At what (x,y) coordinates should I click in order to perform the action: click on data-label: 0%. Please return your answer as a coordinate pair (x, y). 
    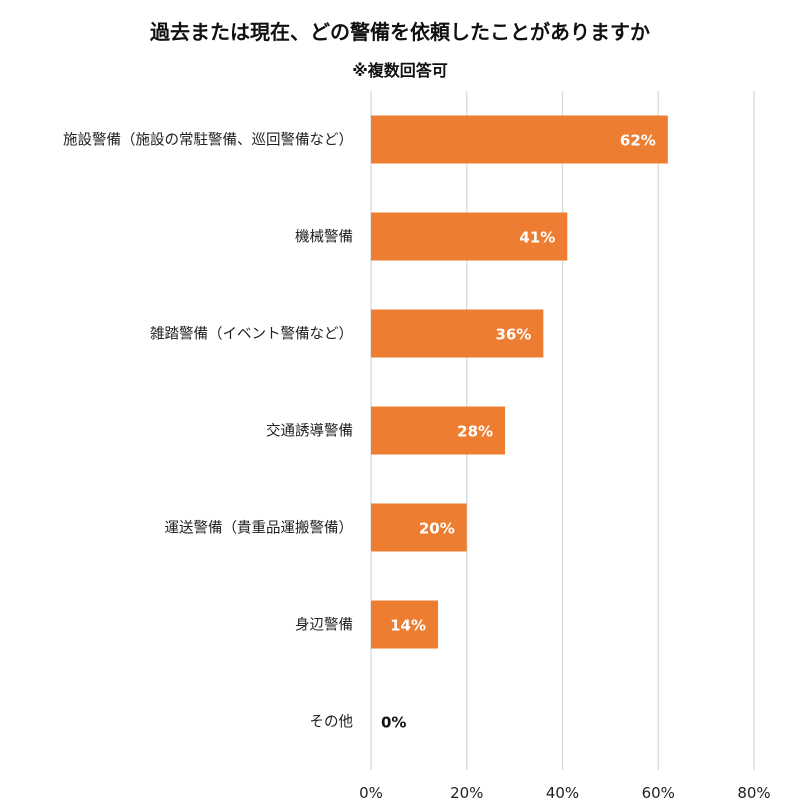
    Looking at the image, I should click on (393, 723).